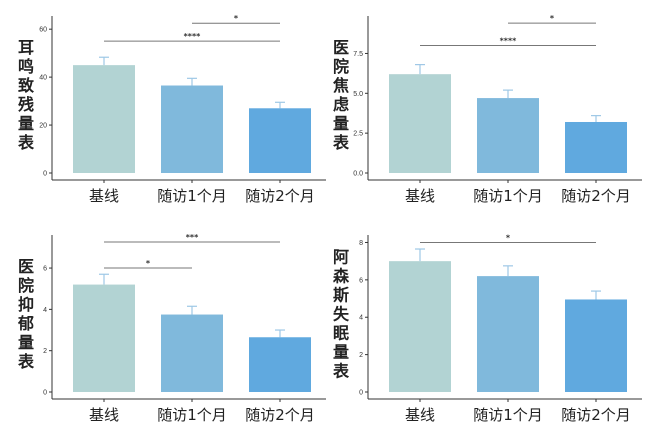  I want to click on y-tick-label: 2.5, so click(358, 134).